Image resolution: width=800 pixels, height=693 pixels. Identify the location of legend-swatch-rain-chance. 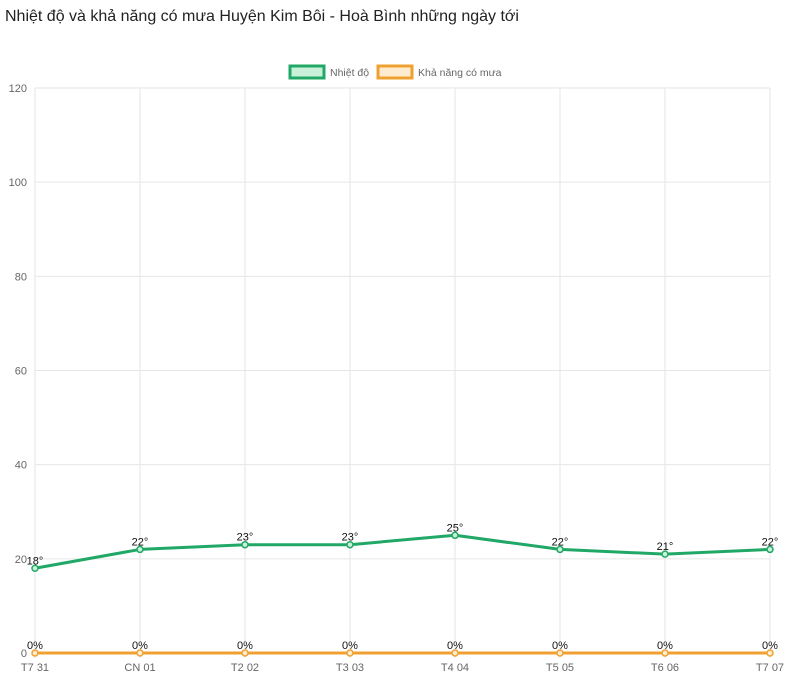
(395, 72).